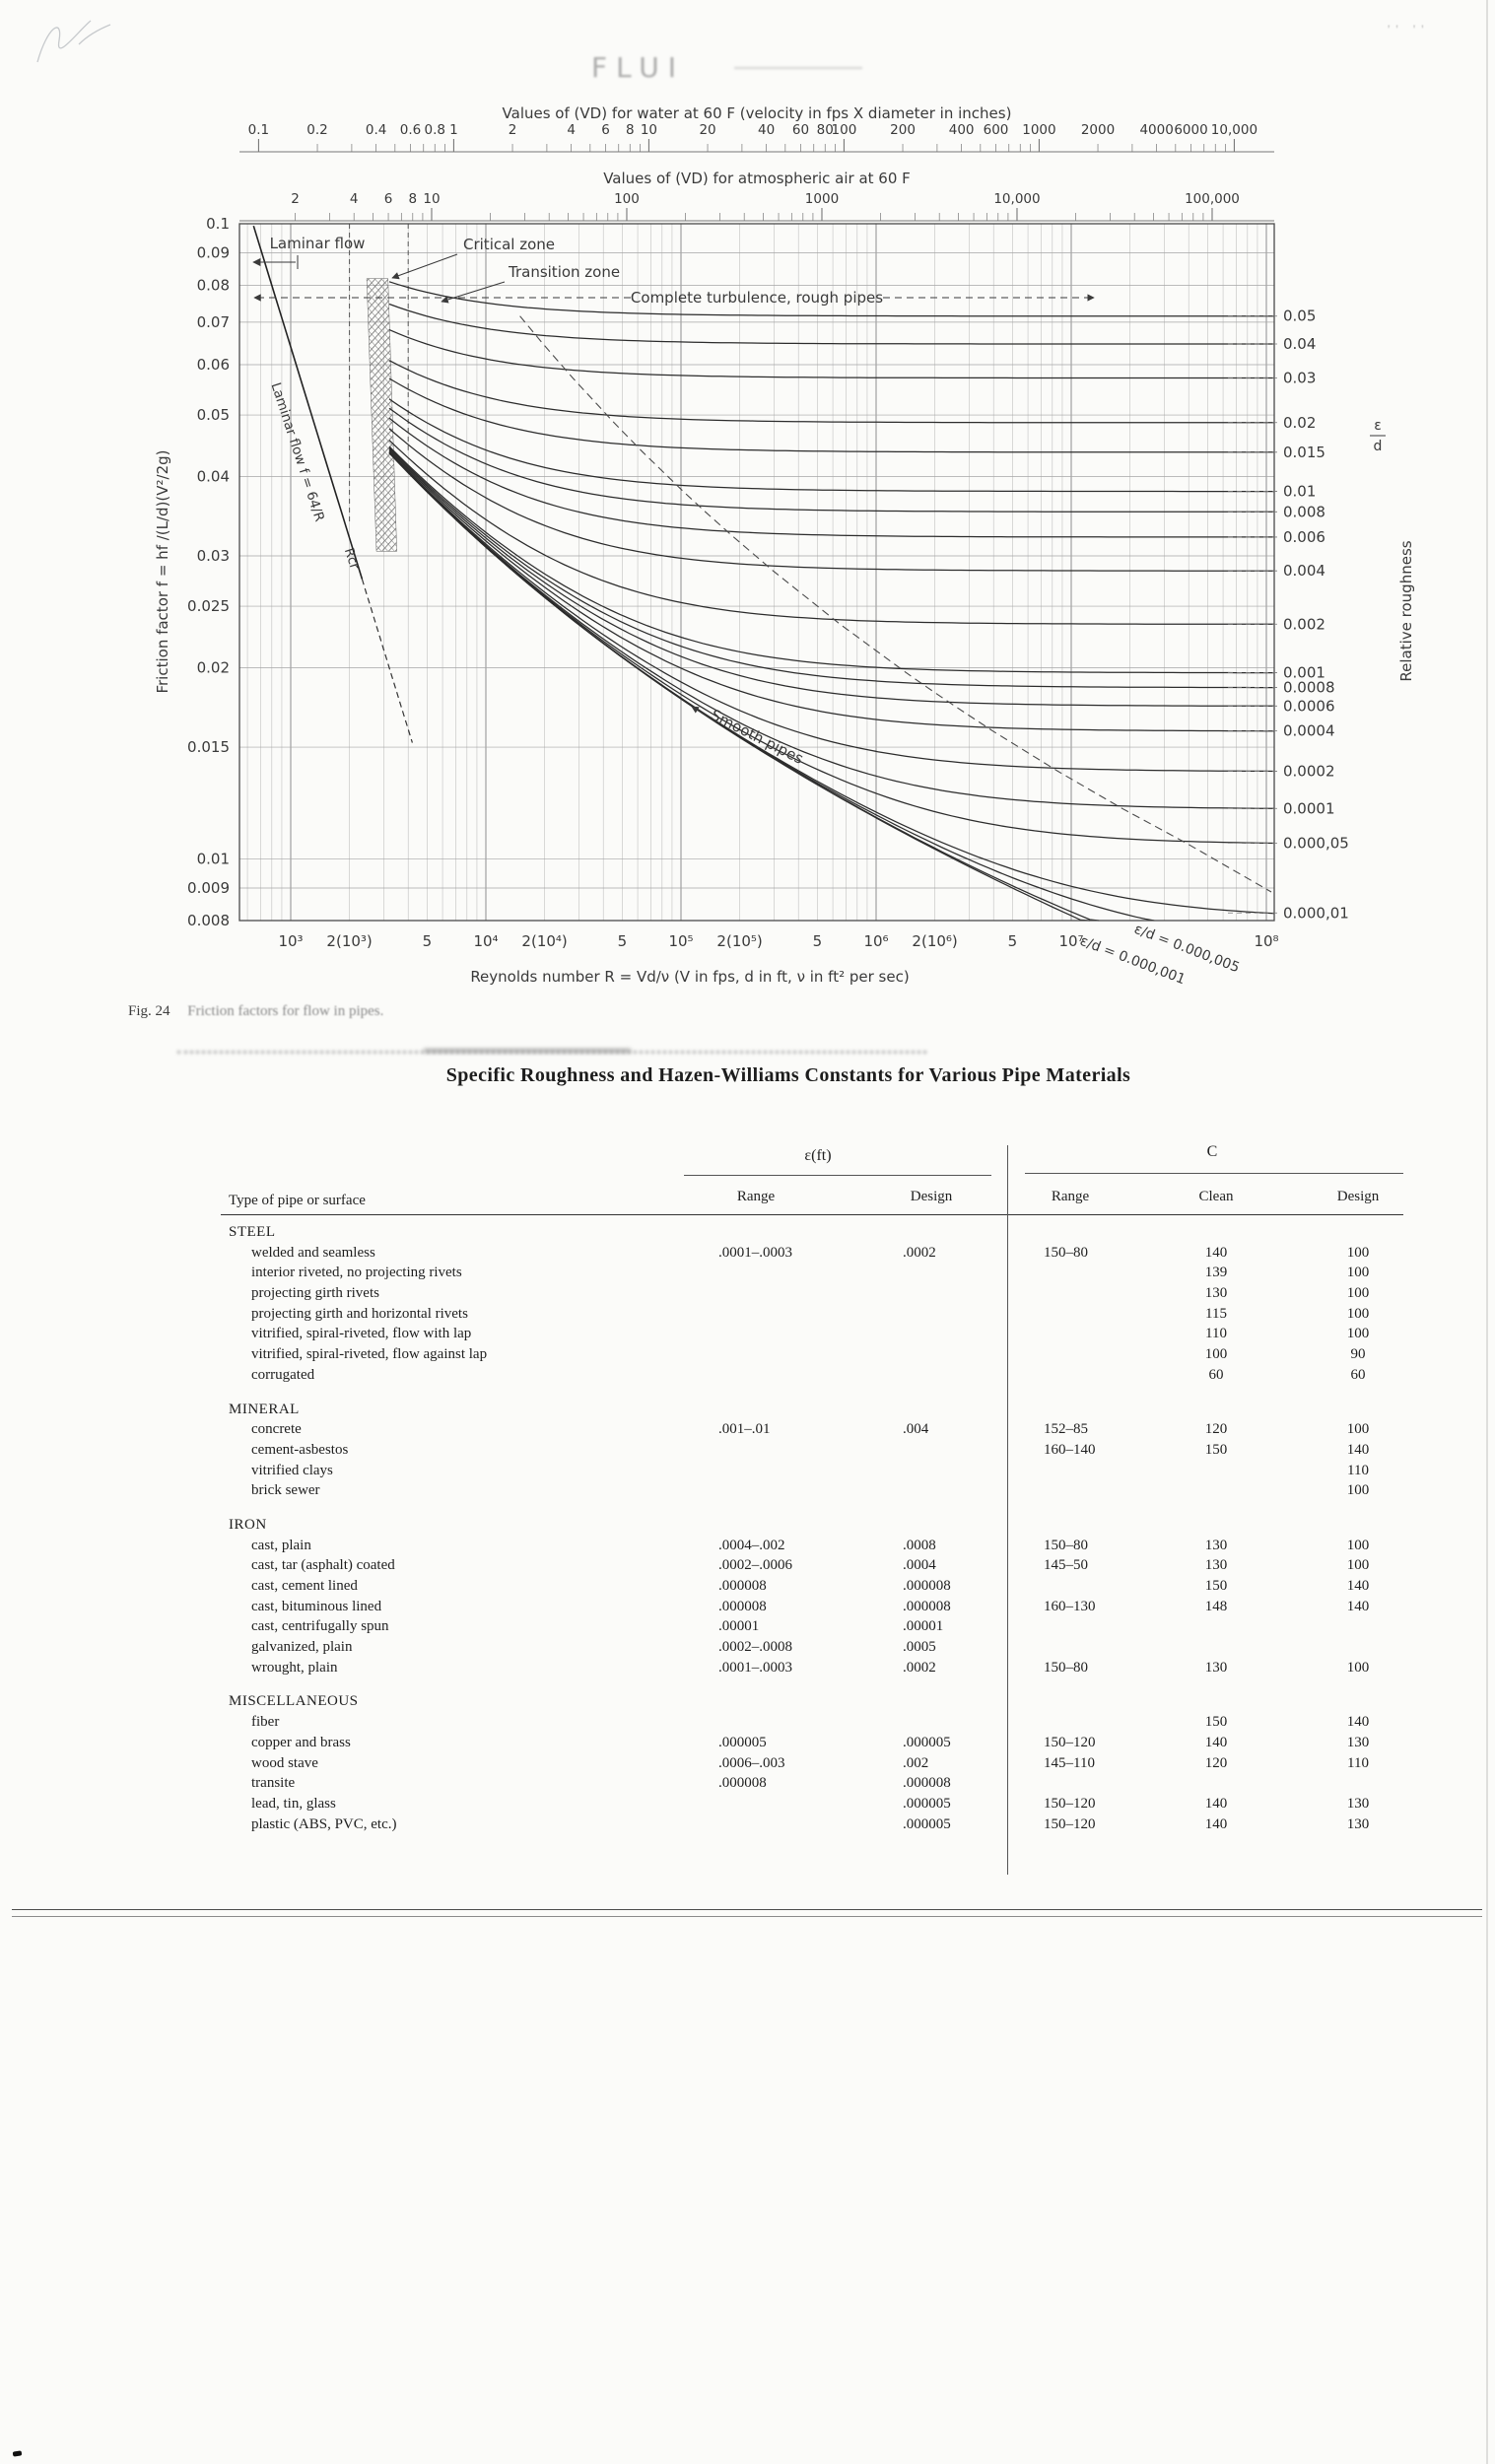 This screenshot has width=1495, height=2464. What do you see at coordinates (316, 130) in the screenshot?
I see `svg-text: 0.2` at bounding box center [316, 130].